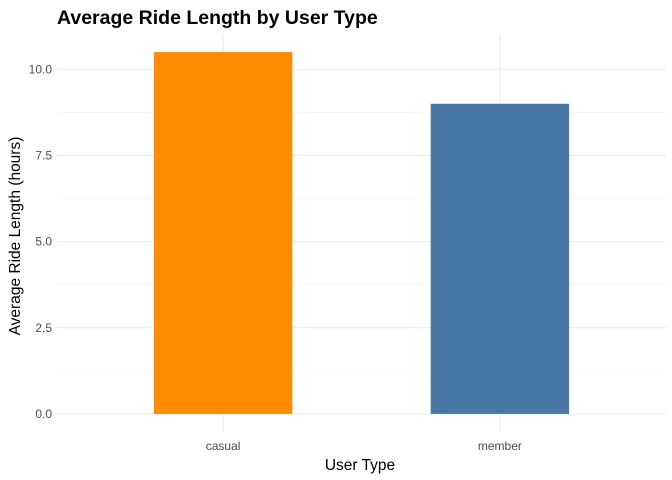  I want to click on x-axis-ticks: casual member, so click(364, 446).